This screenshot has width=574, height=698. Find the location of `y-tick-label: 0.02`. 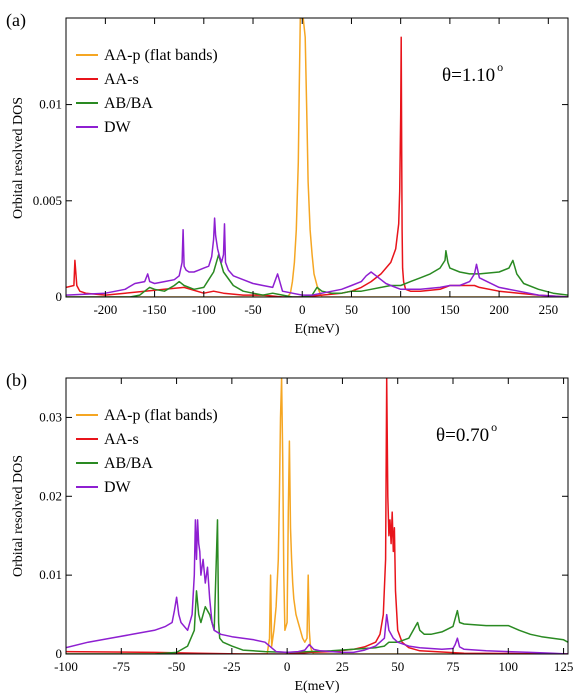

y-tick-label: 0.02 is located at coordinates (50, 495).